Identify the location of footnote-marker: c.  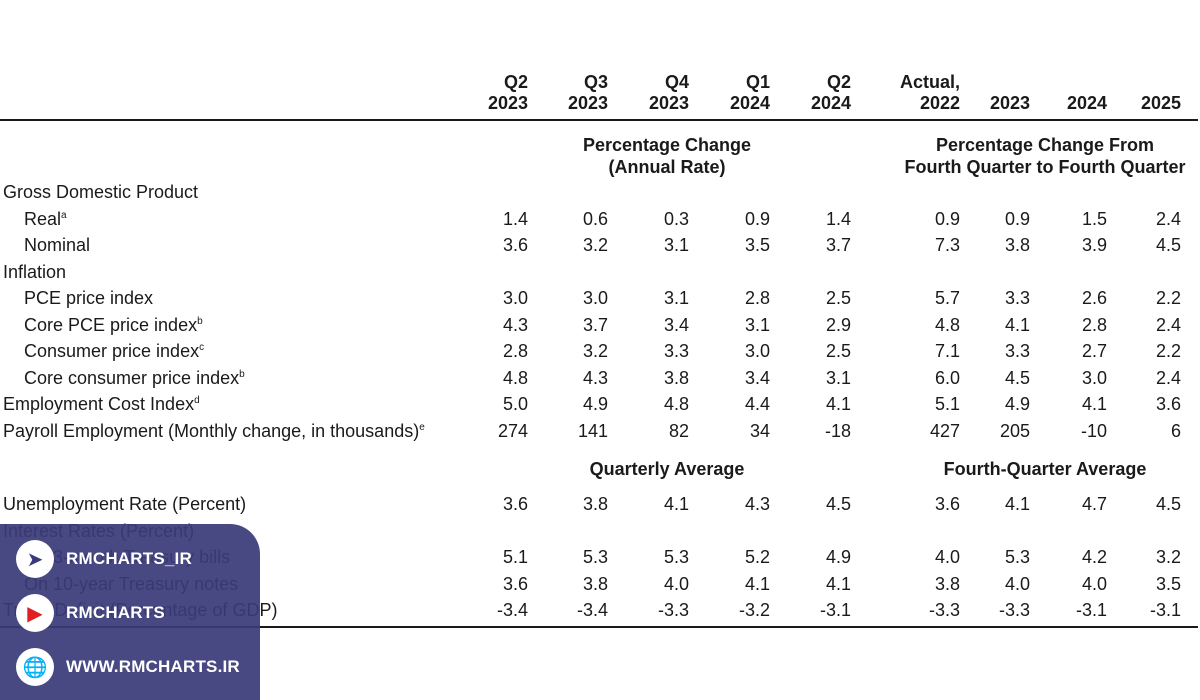
(202, 347).